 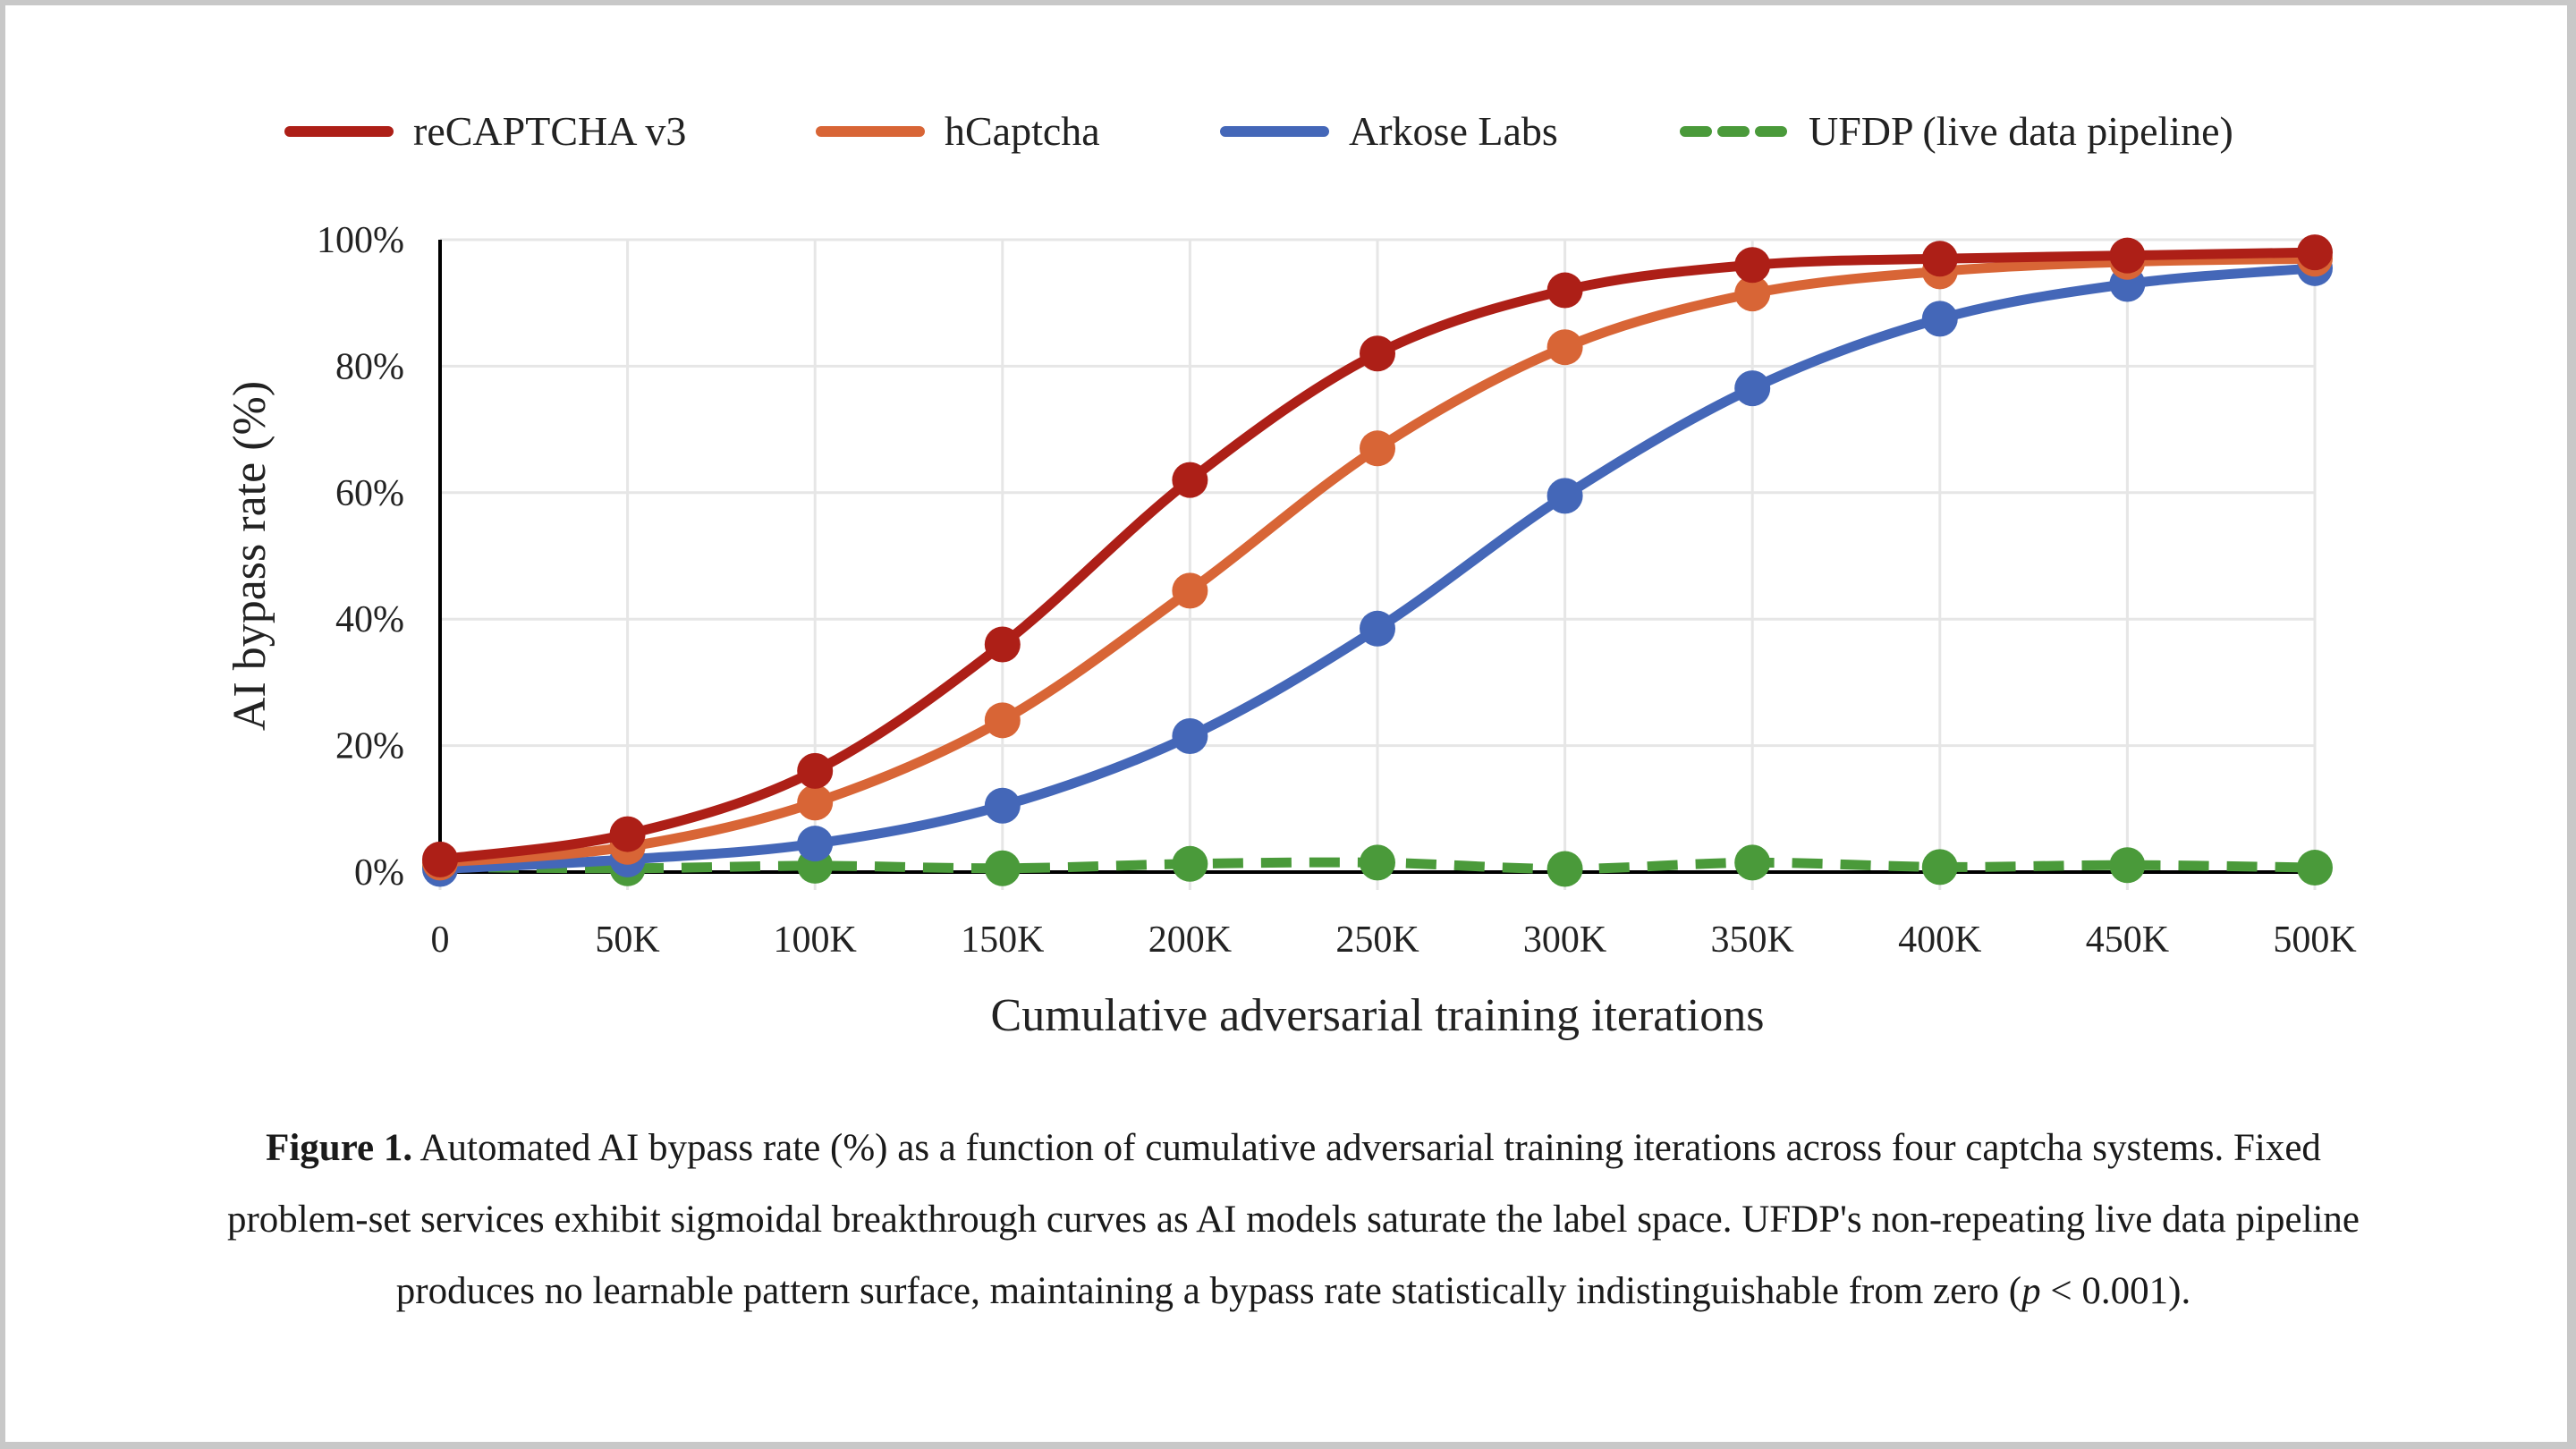 I want to click on legend-item-hcaptcha: hCaptcha, so click(x=958, y=131).